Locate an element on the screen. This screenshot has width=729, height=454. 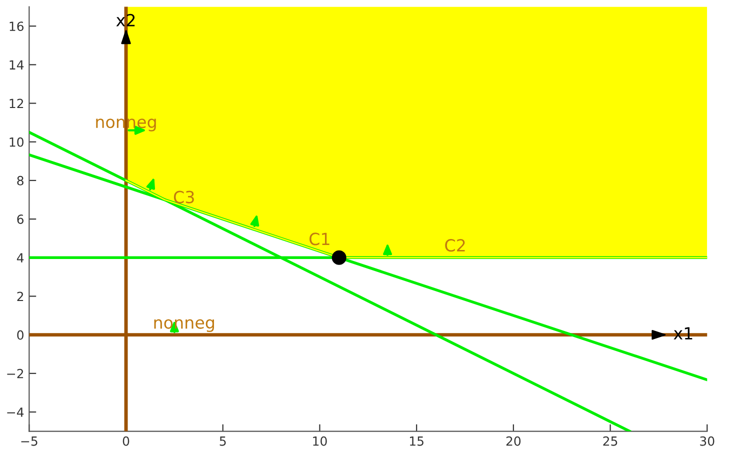
annotation: C3 is located at coordinates (184, 197).